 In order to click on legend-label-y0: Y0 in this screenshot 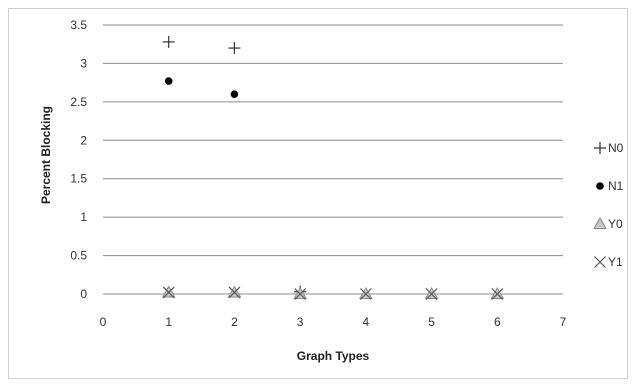, I will do `click(615, 224)`.